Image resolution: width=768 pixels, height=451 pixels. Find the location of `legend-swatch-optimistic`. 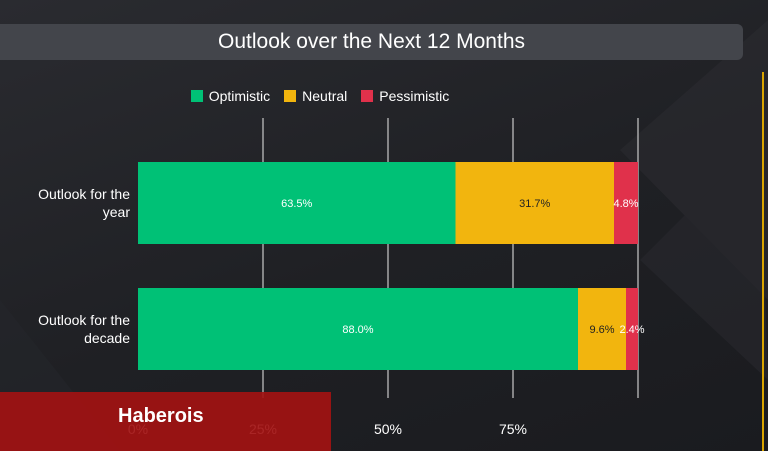

legend-swatch-optimistic is located at coordinates (196, 96).